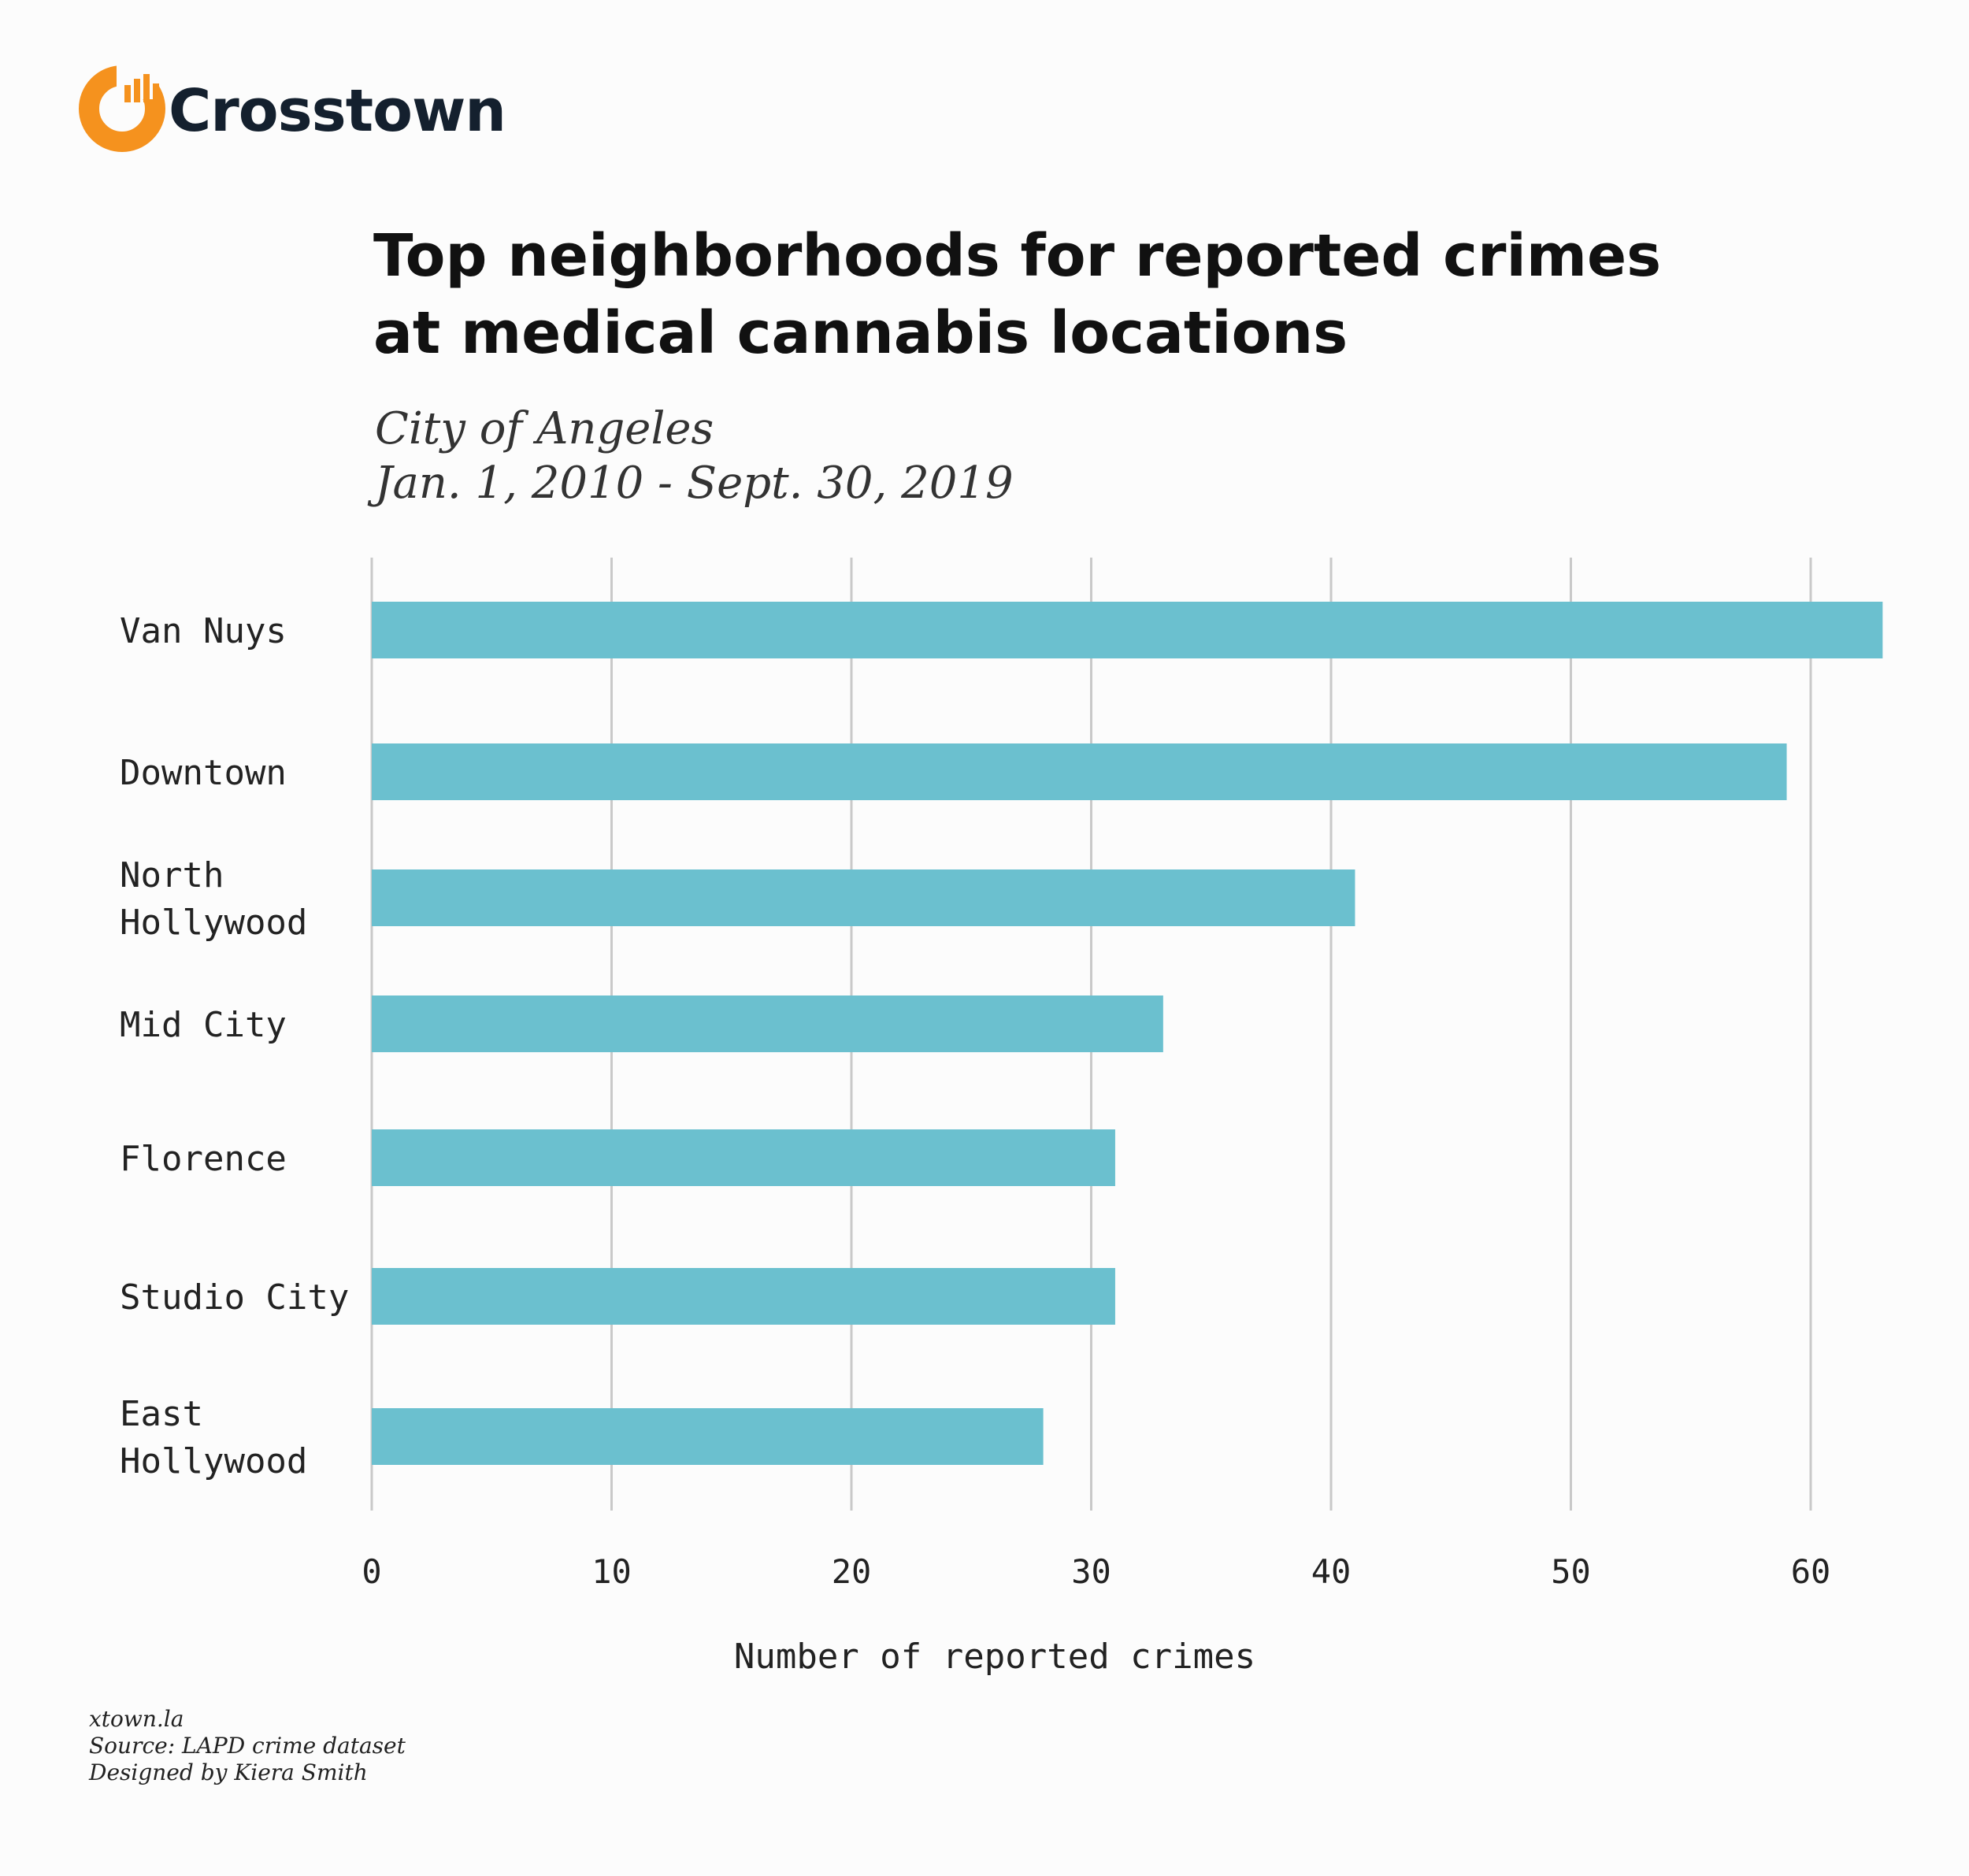 The image size is (1969, 1876). What do you see at coordinates (213, 923) in the screenshot?
I see `category-label-2-line-1: Hollywood` at bounding box center [213, 923].